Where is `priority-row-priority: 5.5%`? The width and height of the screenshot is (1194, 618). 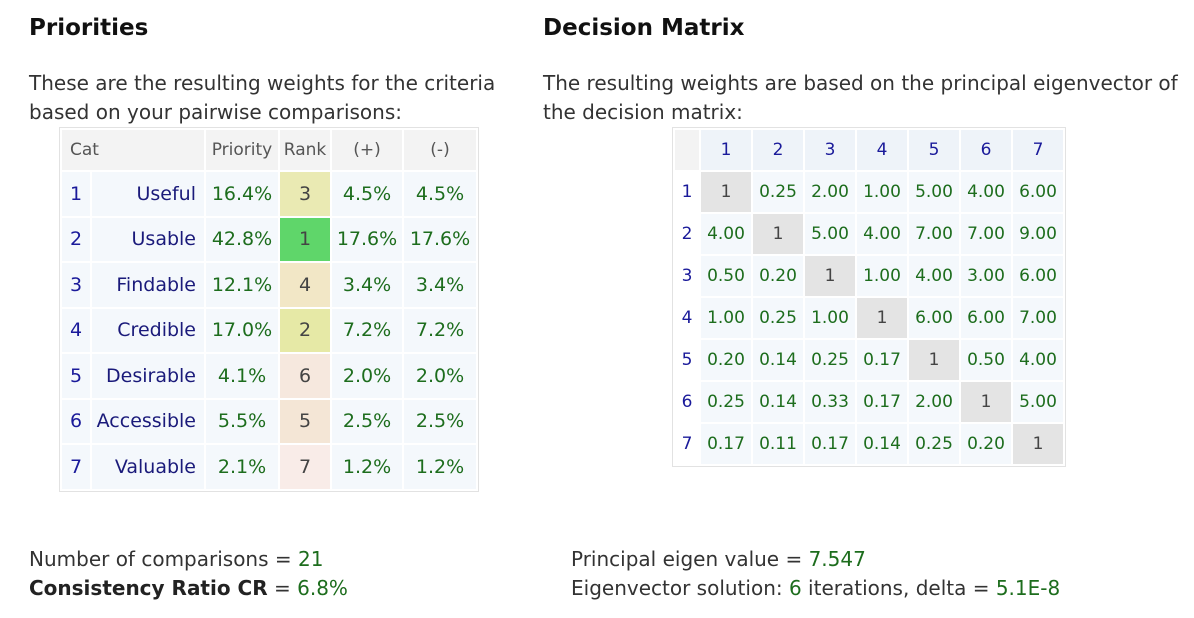
priority-row-priority: 5.5% is located at coordinates (242, 421).